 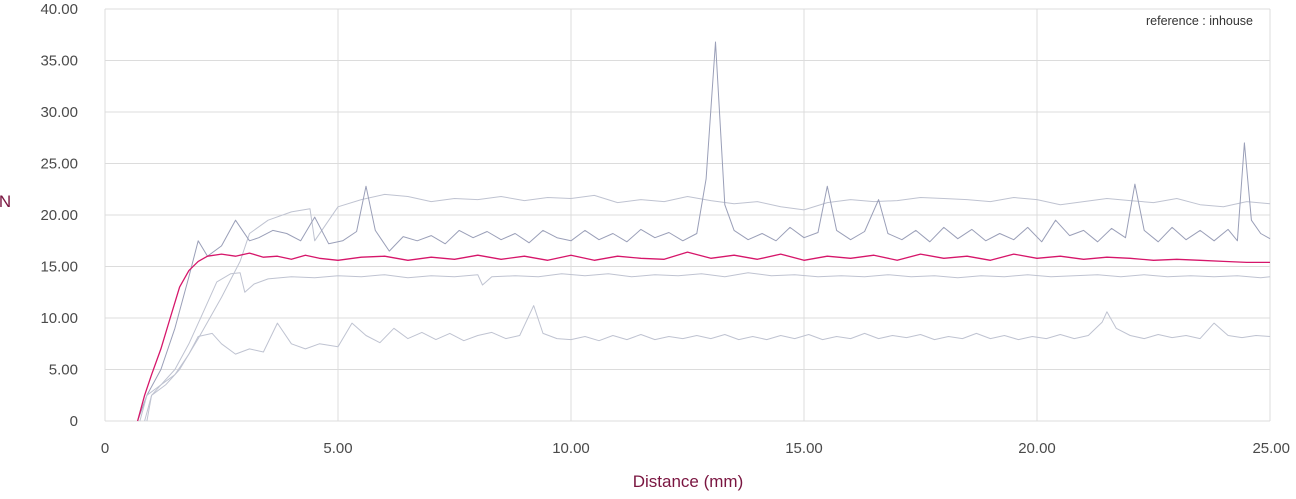 What do you see at coordinates (59, 9) in the screenshot?
I see `y-tick-label: 40.00` at bounding box center [59, 9].